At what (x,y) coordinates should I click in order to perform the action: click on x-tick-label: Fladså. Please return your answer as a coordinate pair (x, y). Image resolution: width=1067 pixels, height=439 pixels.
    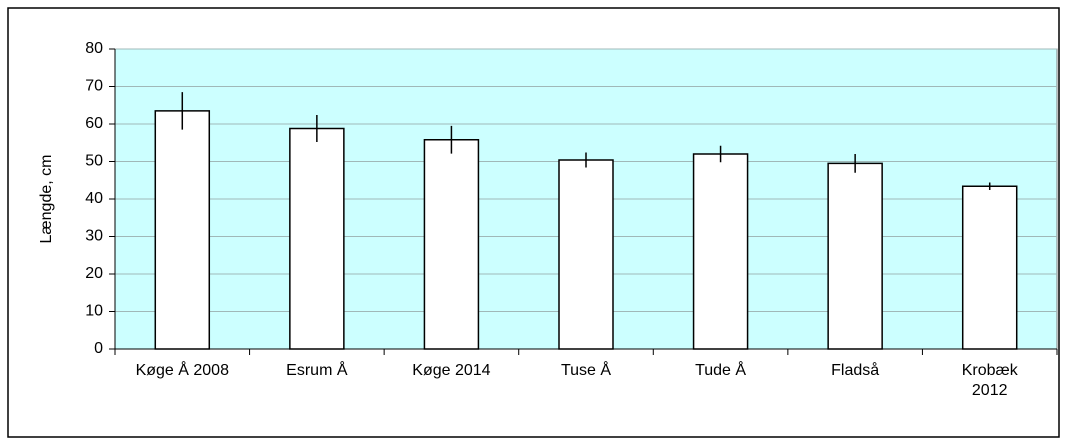
    Looking at the image, I should click on (855, 370).